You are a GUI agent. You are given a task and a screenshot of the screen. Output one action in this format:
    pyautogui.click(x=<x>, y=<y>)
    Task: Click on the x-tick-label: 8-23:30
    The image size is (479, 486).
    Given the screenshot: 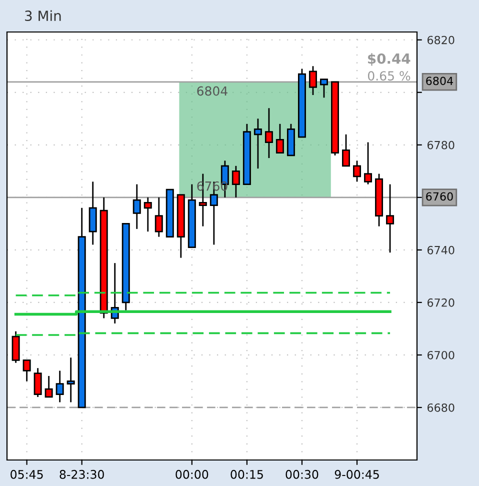 What is the action you would take?
    pyautogui.click(x=82, y=474)
    